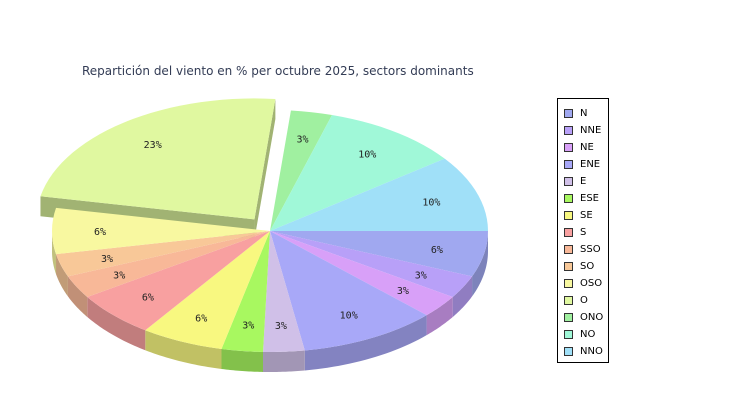 The width and height of the screenshot is (750, 400). I want to click on legend-label: SE, so click(586, 215).